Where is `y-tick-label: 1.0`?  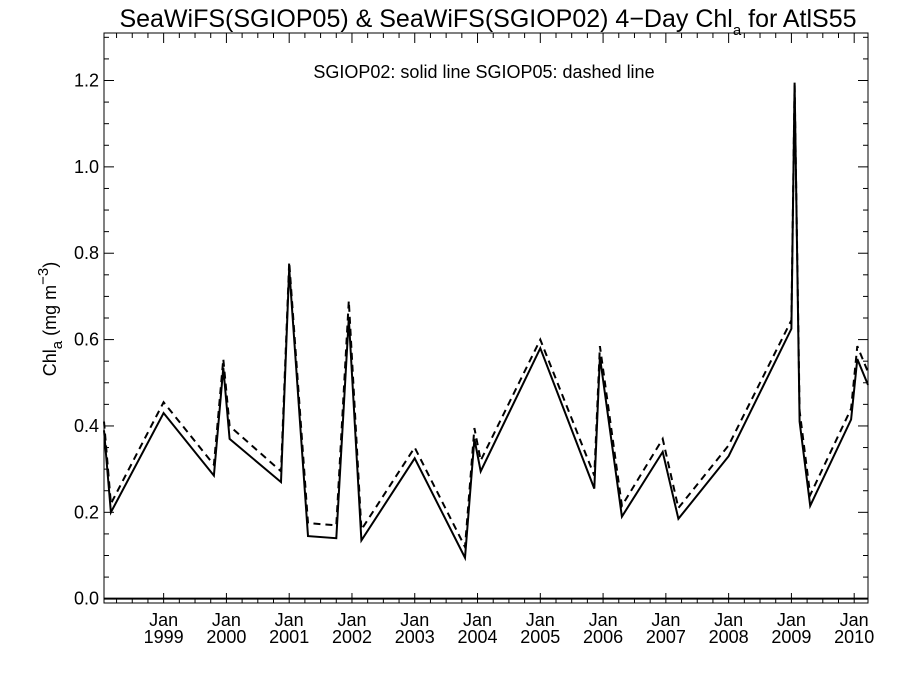
y-tick-label: 1.0 is located at coordinates (86, 167).